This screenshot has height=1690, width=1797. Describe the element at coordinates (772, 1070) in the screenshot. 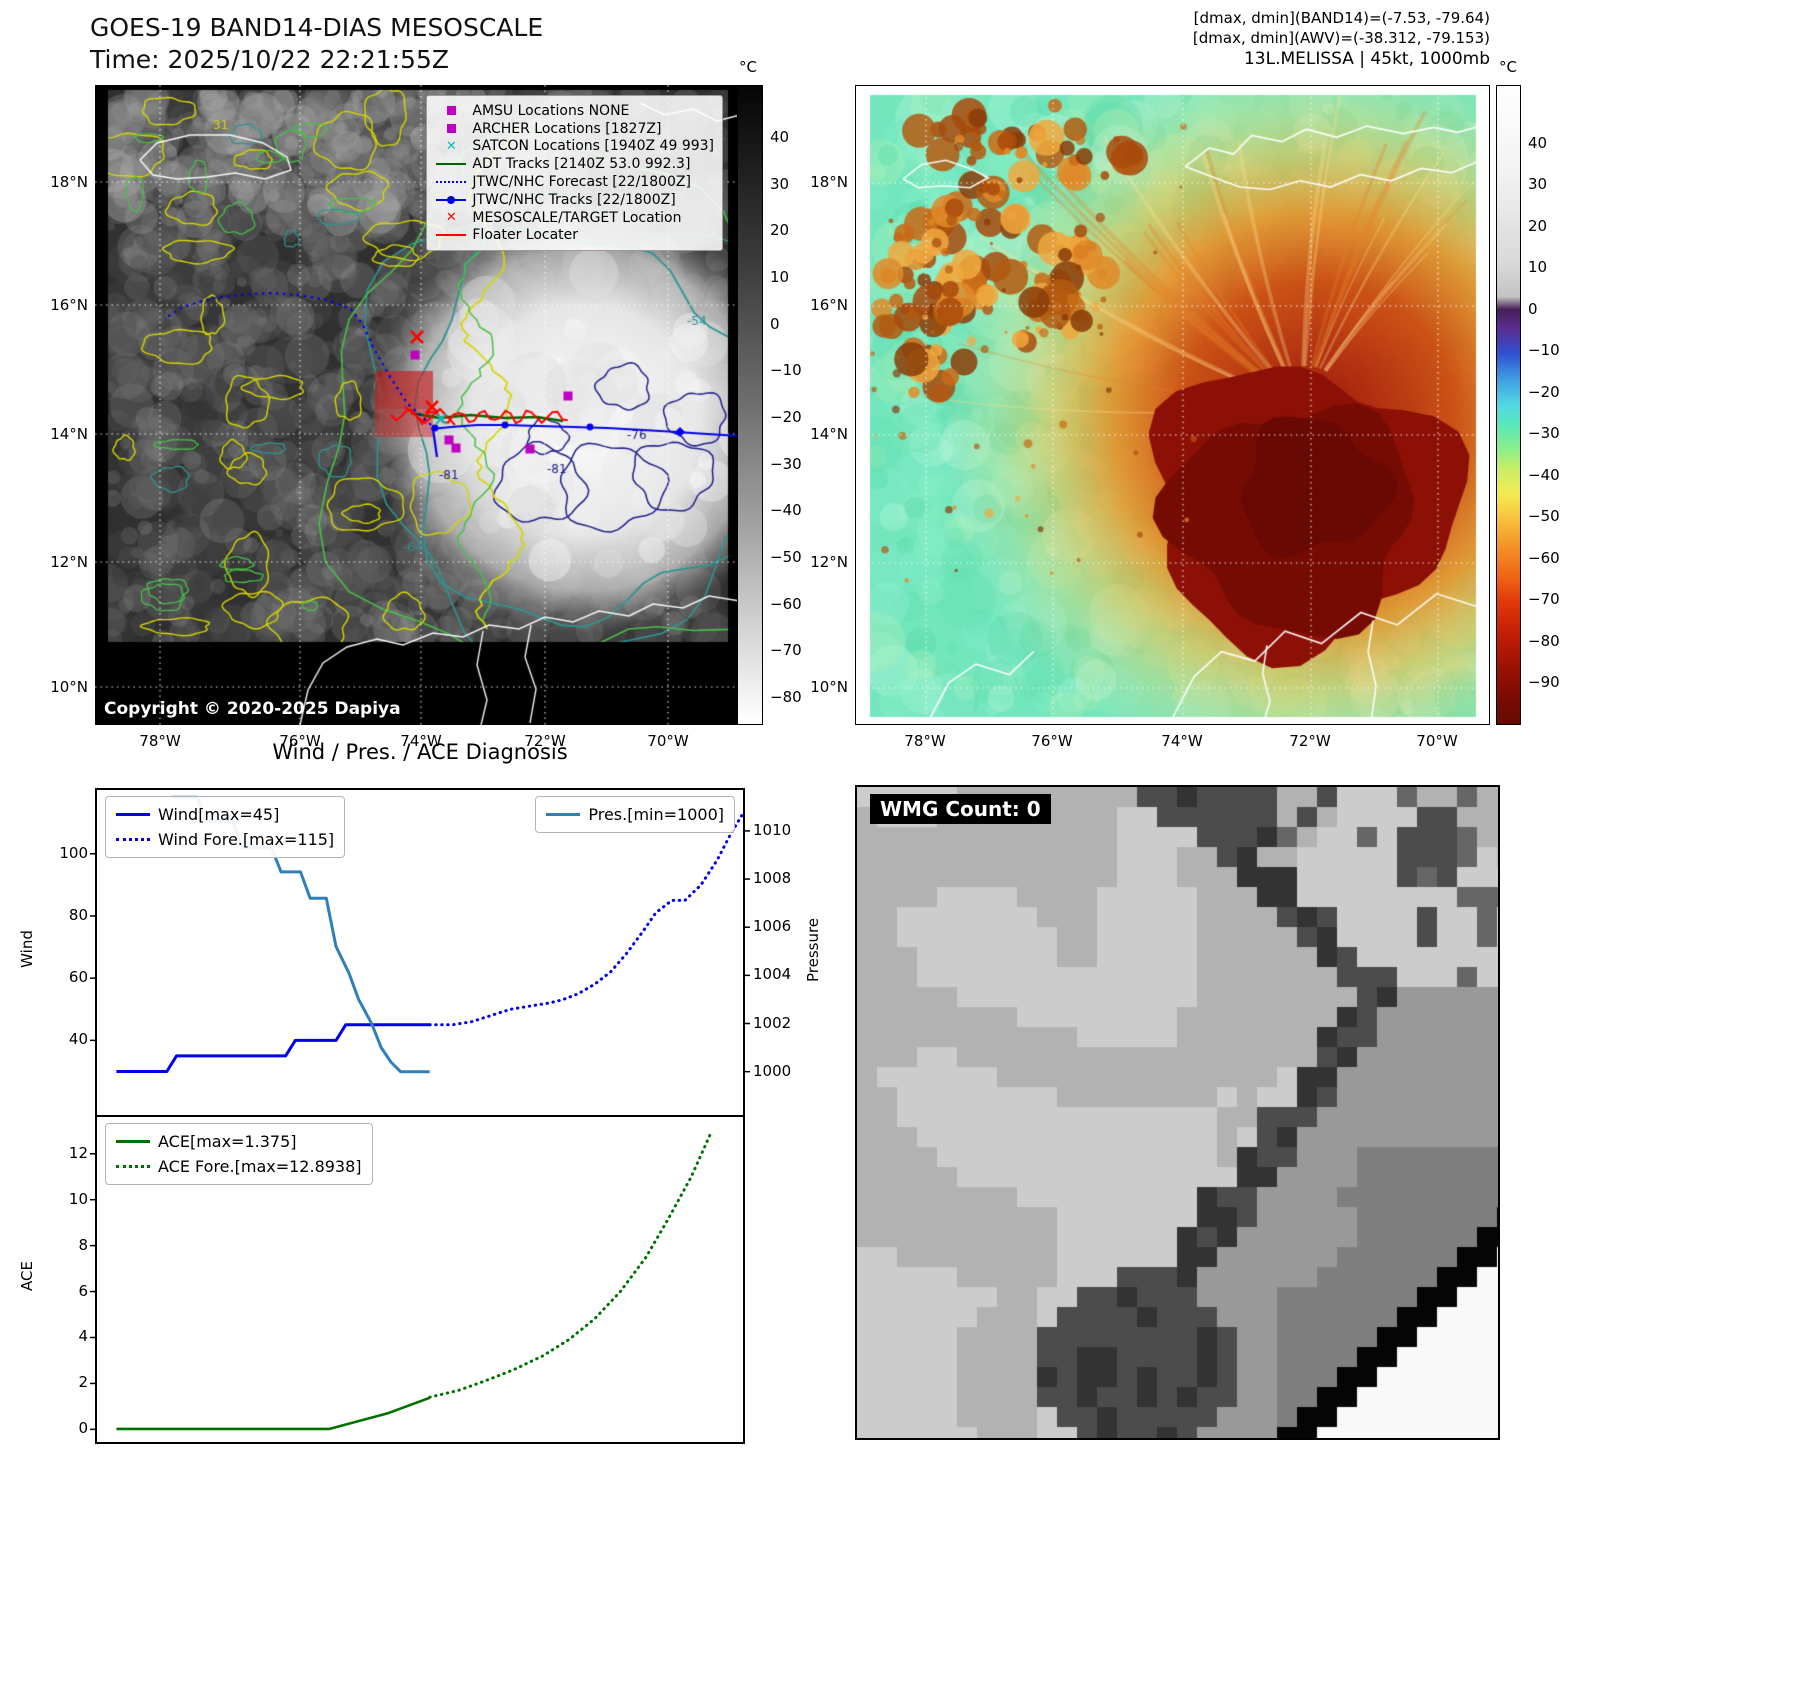

I see `y-axis-tick-label: 1000` at that location.